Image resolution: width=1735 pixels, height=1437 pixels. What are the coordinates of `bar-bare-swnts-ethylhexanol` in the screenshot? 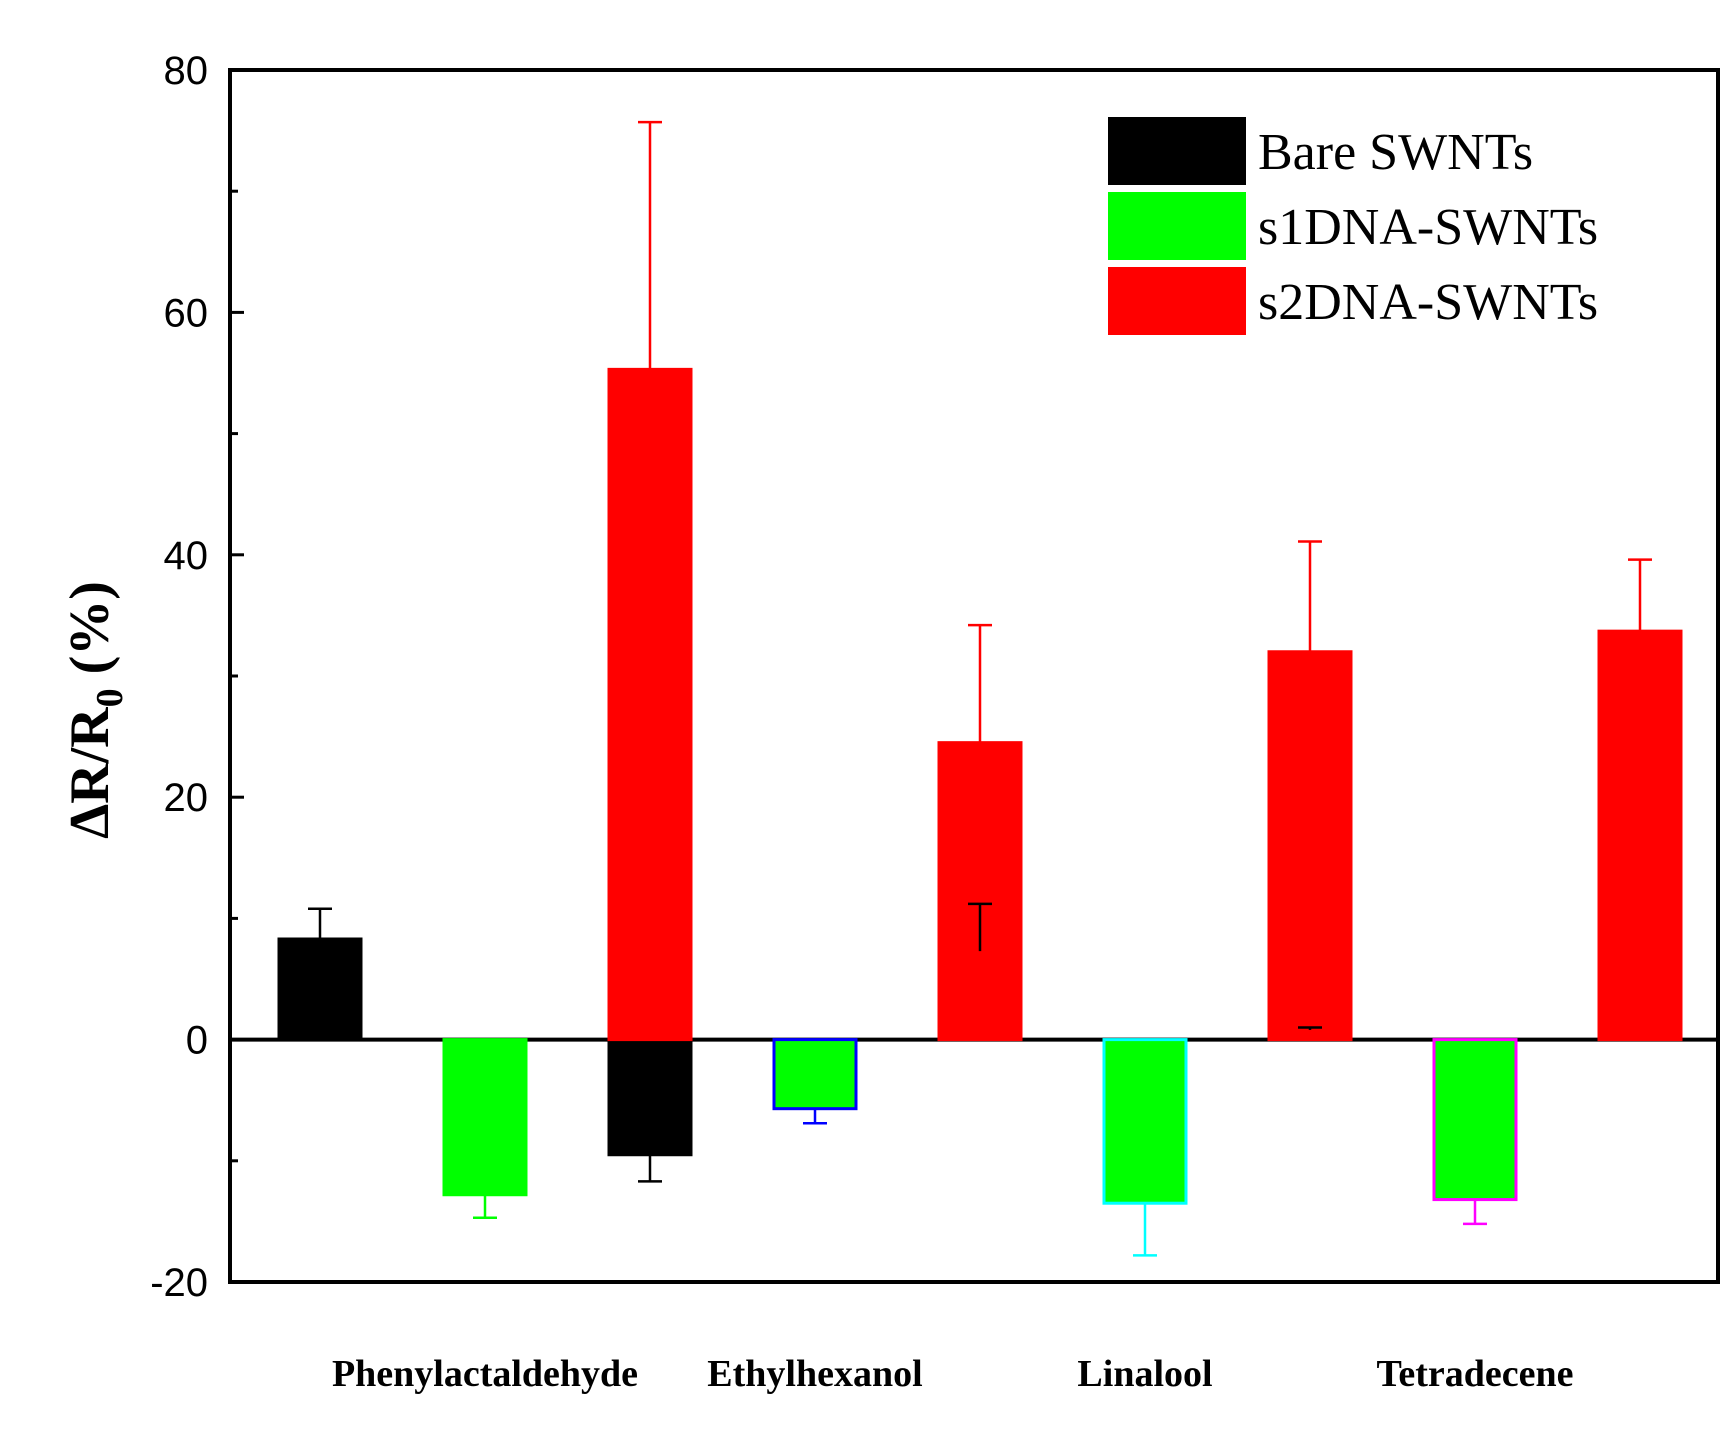 It's located at (650, 1097).